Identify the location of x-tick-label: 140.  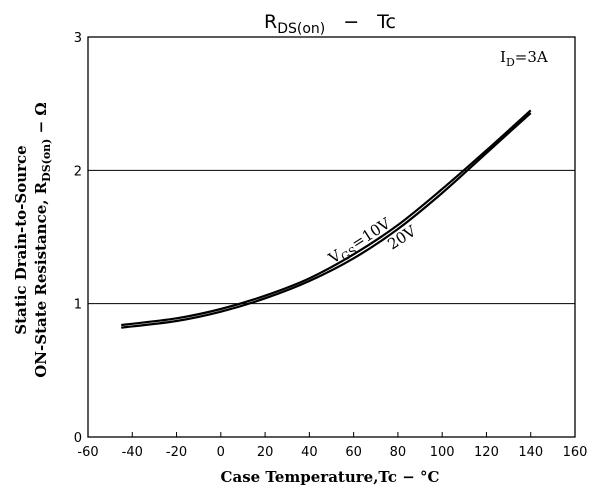
(530, 452).